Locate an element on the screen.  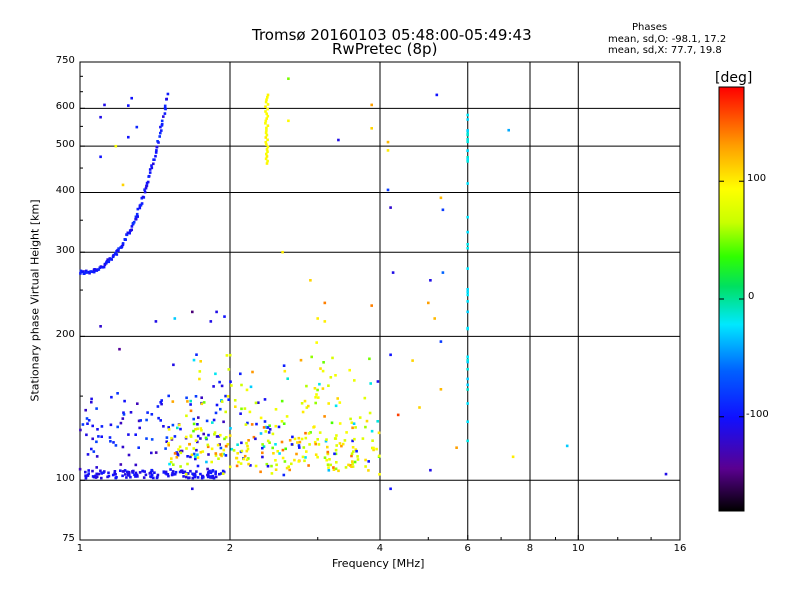
phases-x-stats: mean, sd,X: 77.7, 19.8 is located at coordinates (665, 50).